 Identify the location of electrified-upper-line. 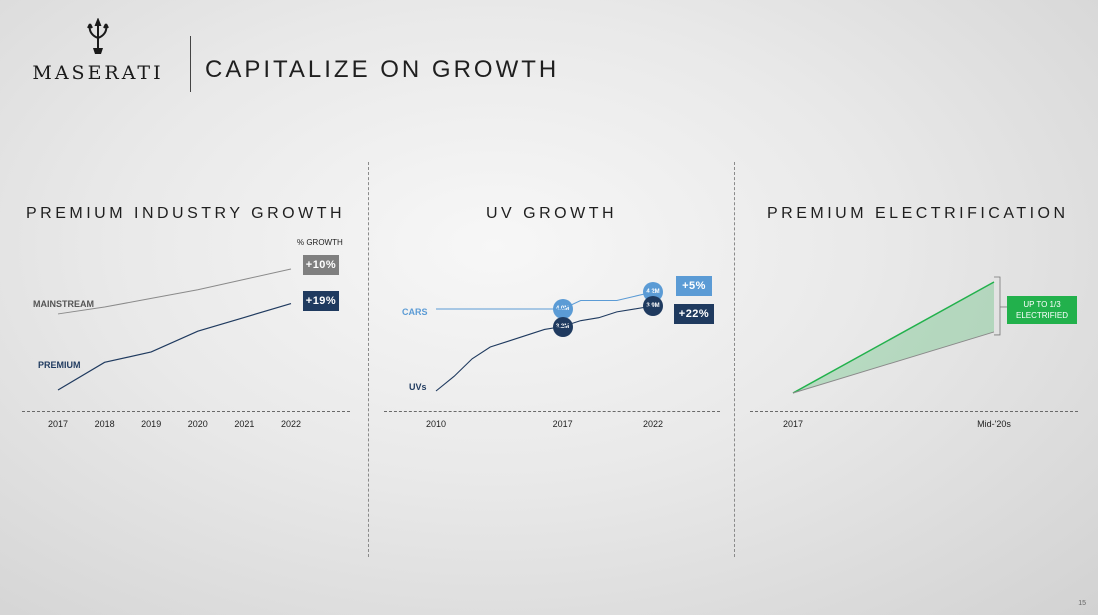
(893, 337).